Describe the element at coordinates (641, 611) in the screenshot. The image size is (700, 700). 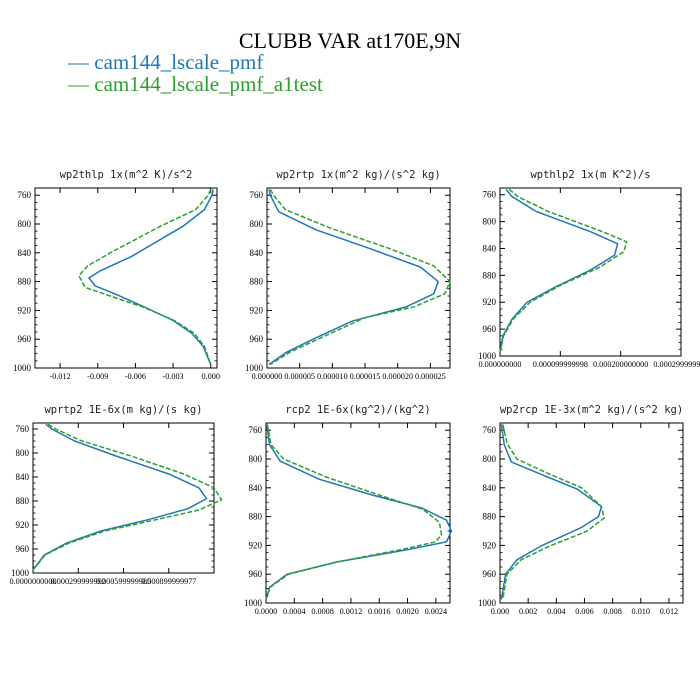
I see `x-tick-label: 0.010` at that location.